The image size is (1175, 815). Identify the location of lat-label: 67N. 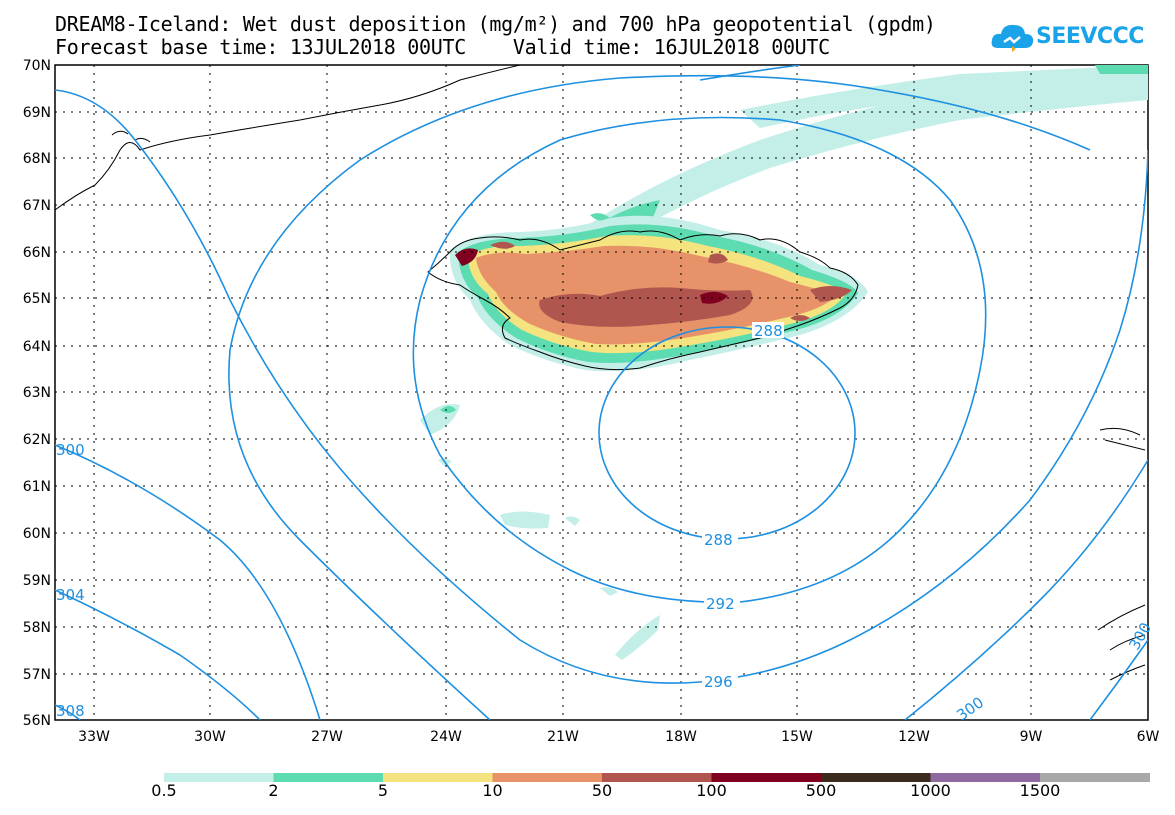
(37, 206).